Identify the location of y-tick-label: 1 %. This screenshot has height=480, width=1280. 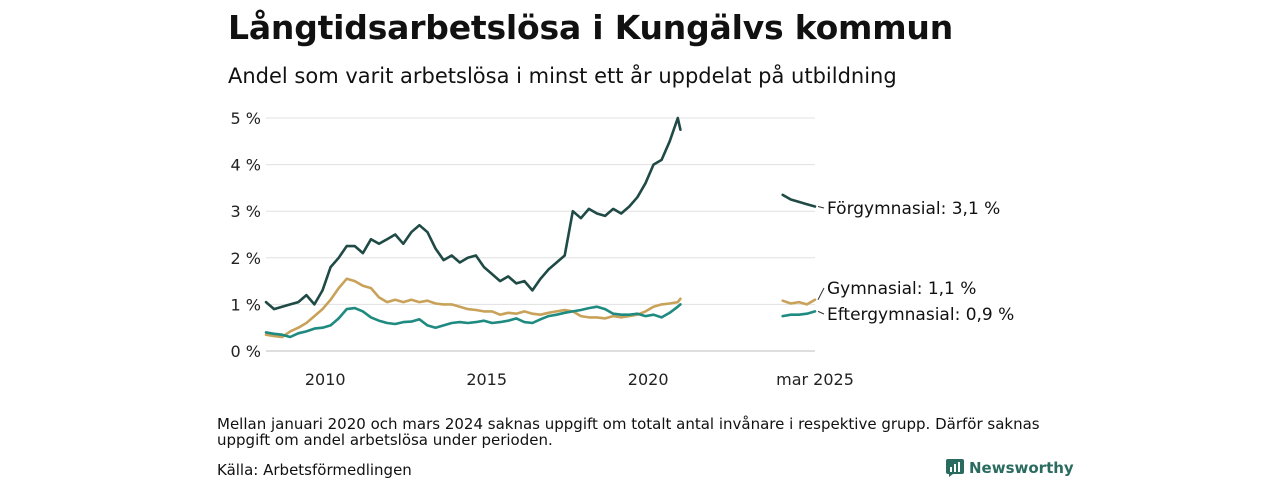
(246, 304).